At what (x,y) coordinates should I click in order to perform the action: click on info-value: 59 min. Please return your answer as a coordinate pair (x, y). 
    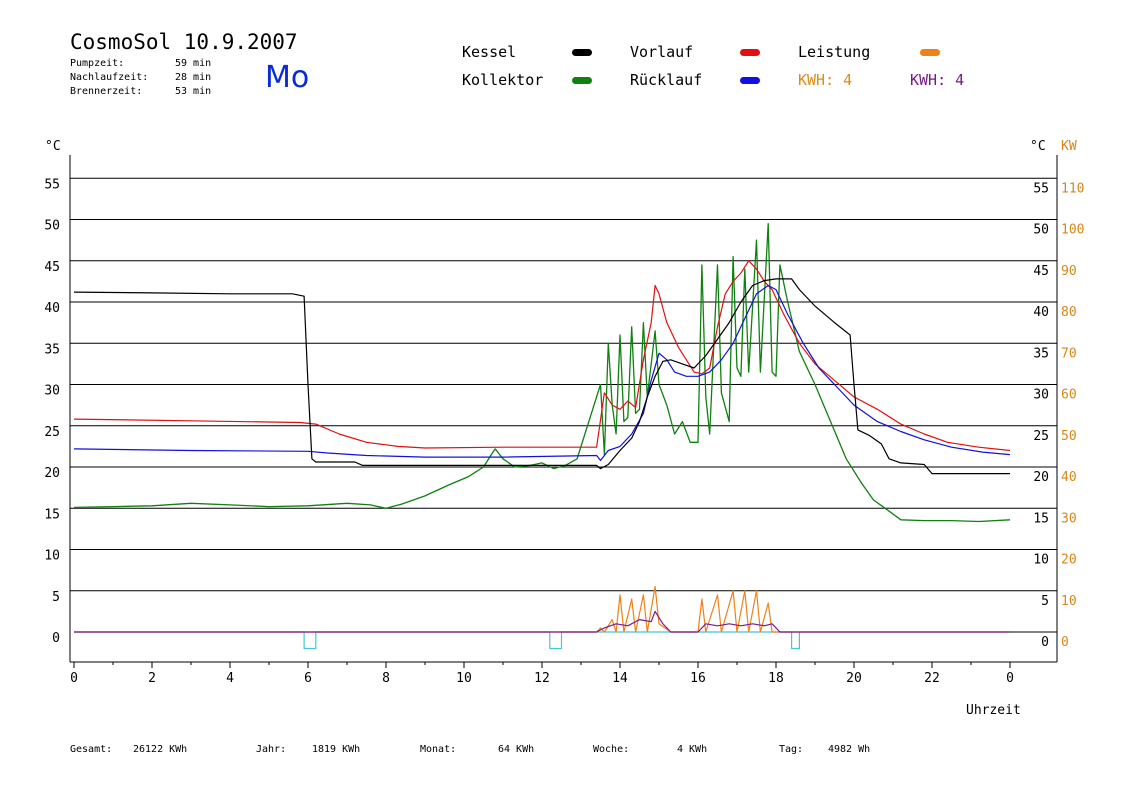
    Looking at the image, I should click on (193, 63).